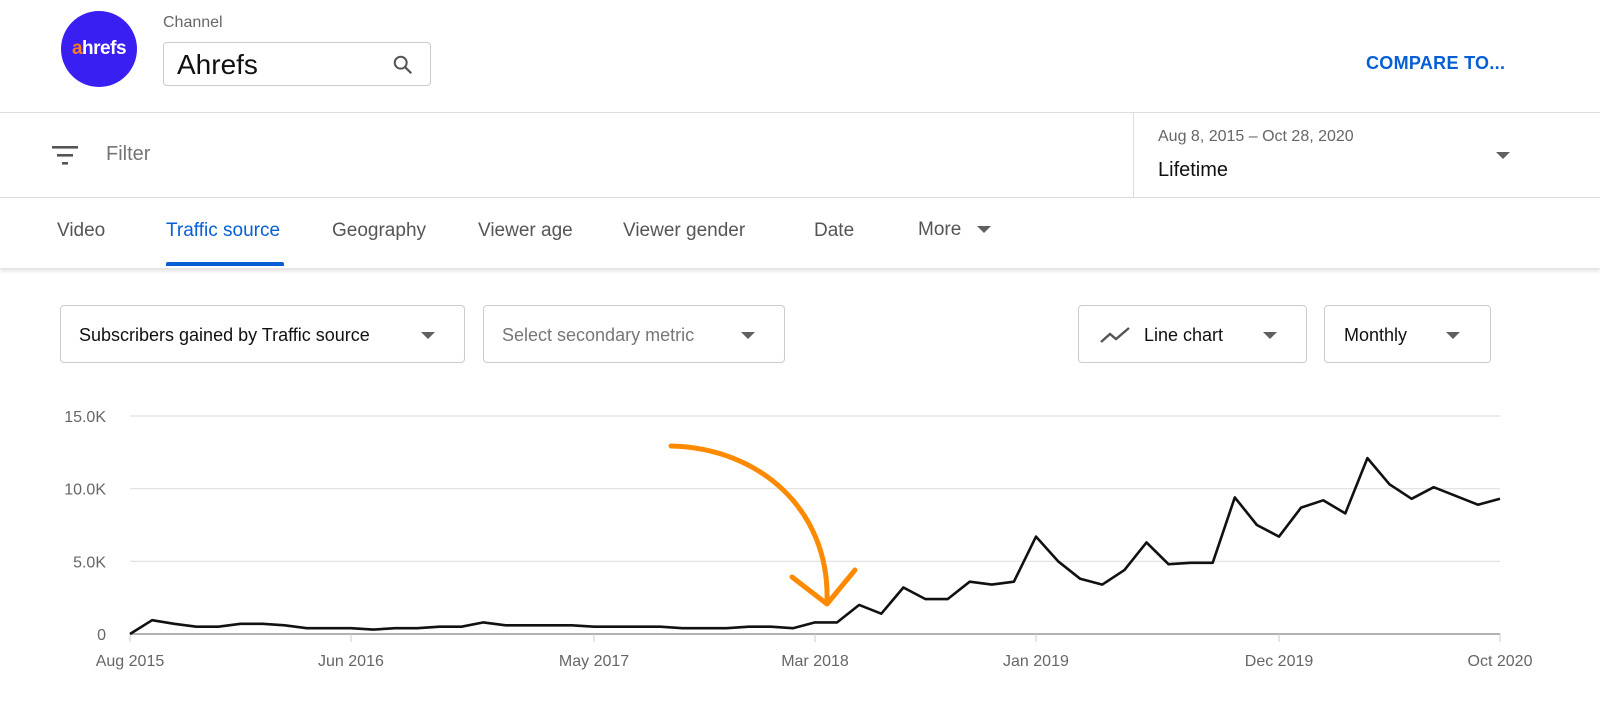  Describe the element at coordinates (1184, 335) in the screenshot. I see `chart-type-label: Line chart` at that location.